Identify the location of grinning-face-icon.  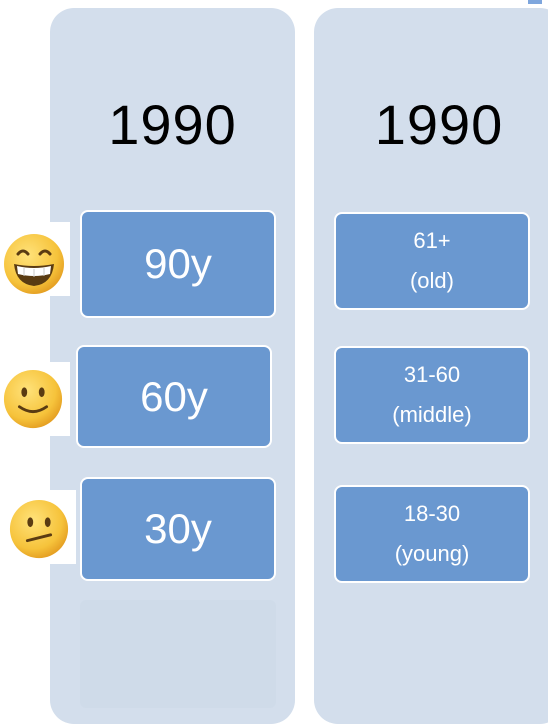
(34, 264).